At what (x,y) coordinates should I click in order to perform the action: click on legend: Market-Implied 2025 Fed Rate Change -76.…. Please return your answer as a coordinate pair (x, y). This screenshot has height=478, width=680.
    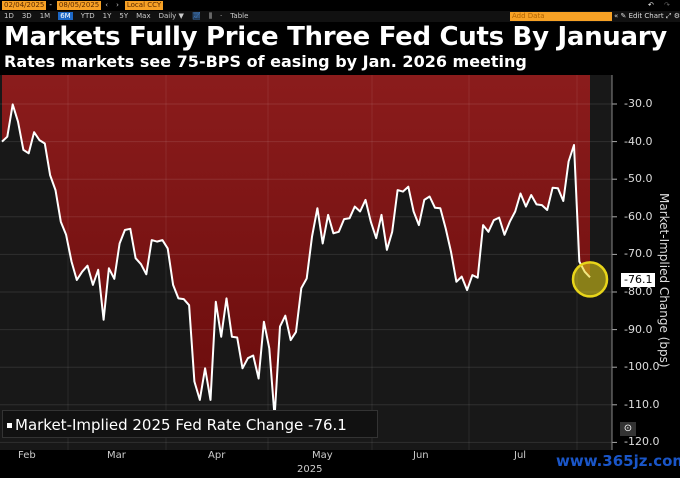
    Looking at the image, I should click on (190, 424).